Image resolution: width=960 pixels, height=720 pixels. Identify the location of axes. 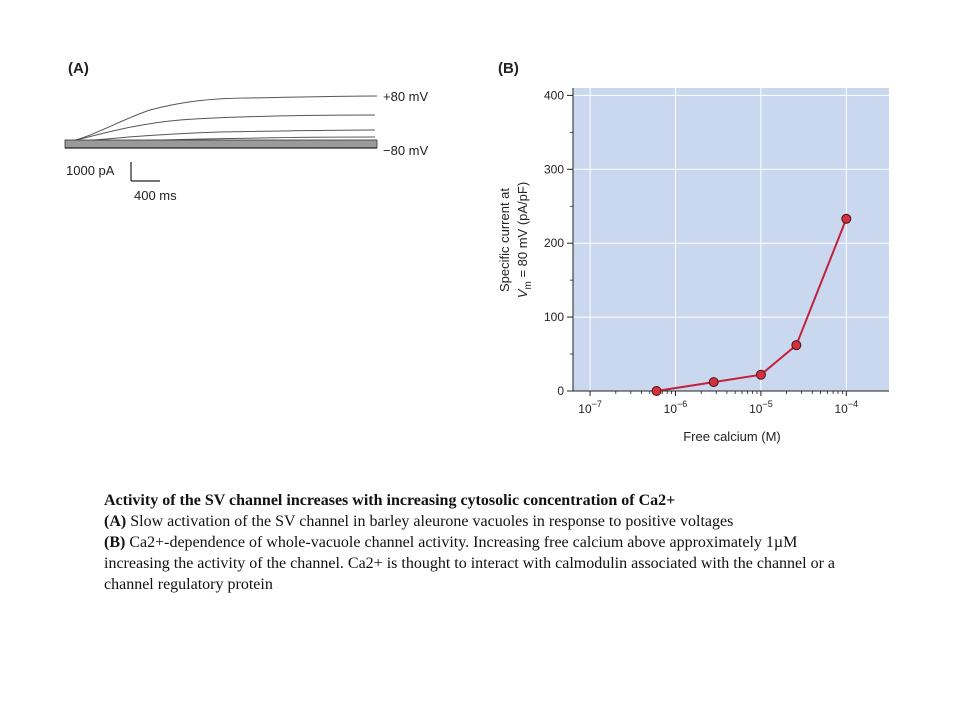
(730, 240).